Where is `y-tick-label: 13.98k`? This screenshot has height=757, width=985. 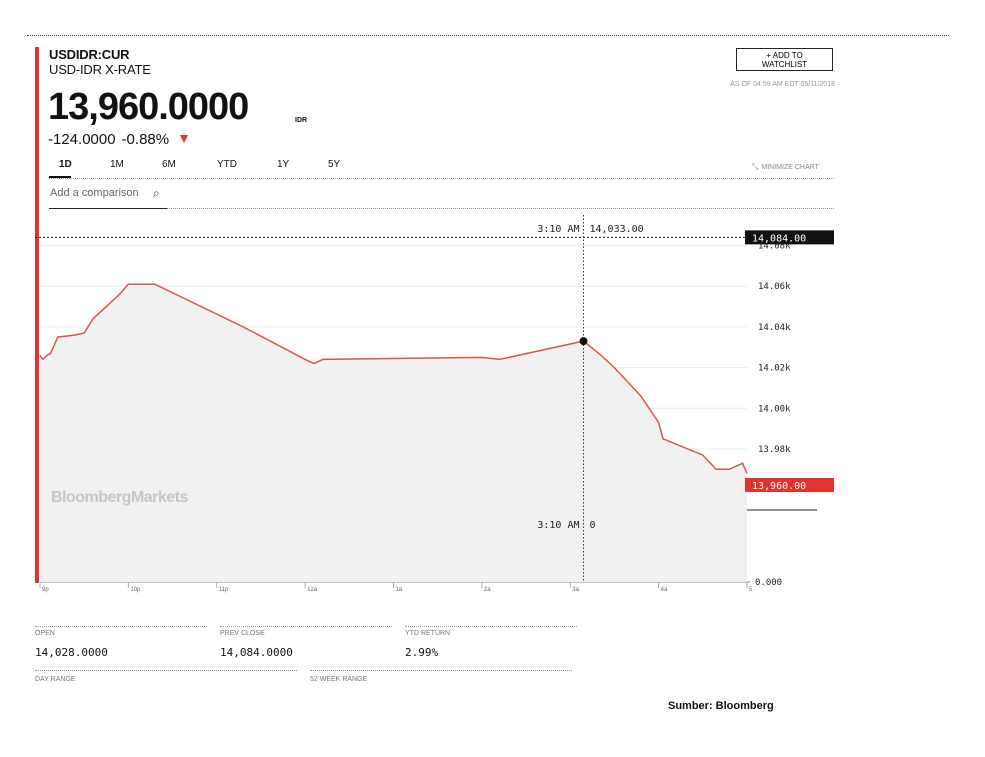 y-tick-label: 13.98k is located at coordinates (774, 450).